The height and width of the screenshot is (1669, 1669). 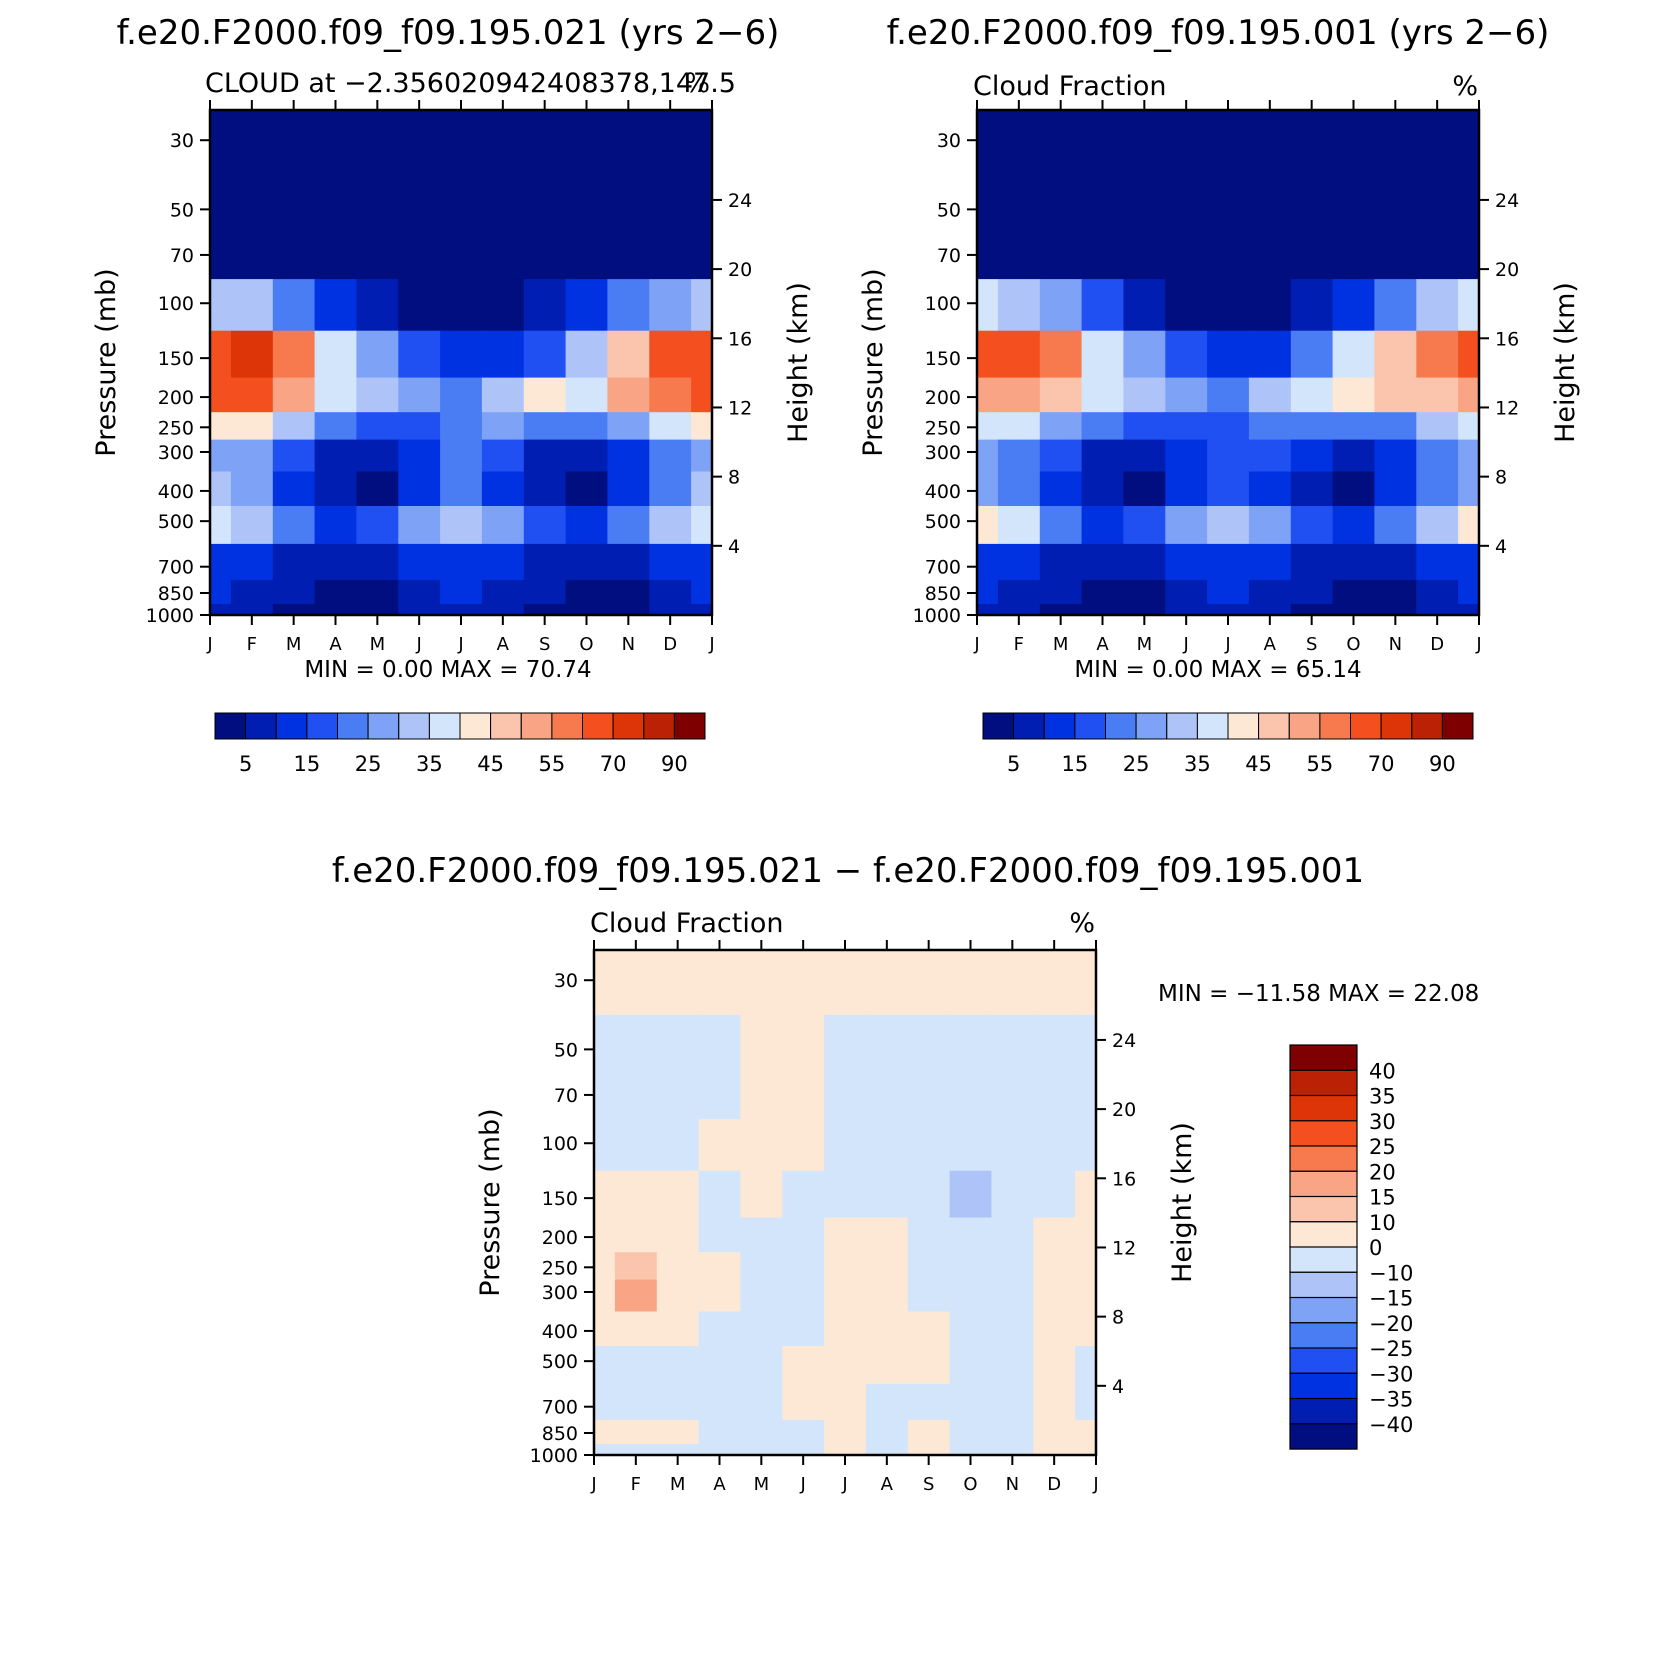 What do you see at coordinates (1124, 1041) in the screenshot?
I see `y2-tick-label: 24` at bounding box center [1124, 1041].